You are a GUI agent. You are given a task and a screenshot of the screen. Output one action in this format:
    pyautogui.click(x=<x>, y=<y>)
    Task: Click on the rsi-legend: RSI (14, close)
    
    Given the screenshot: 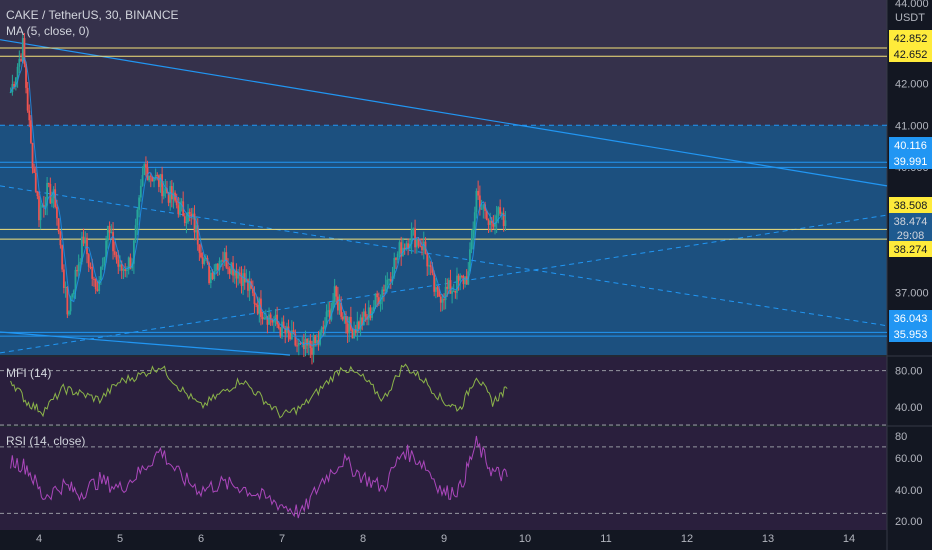 What is the action you would take?
    pyautogui.click(x=46, y=441)
    